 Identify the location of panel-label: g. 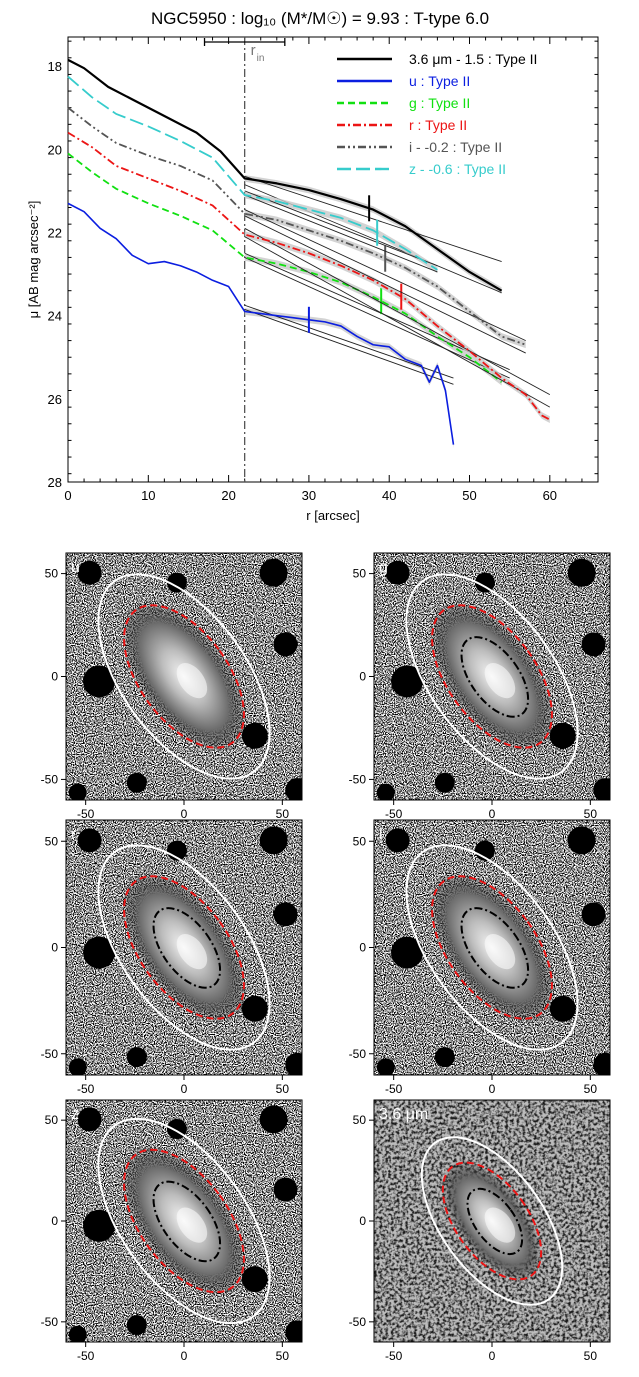
(383, 567).